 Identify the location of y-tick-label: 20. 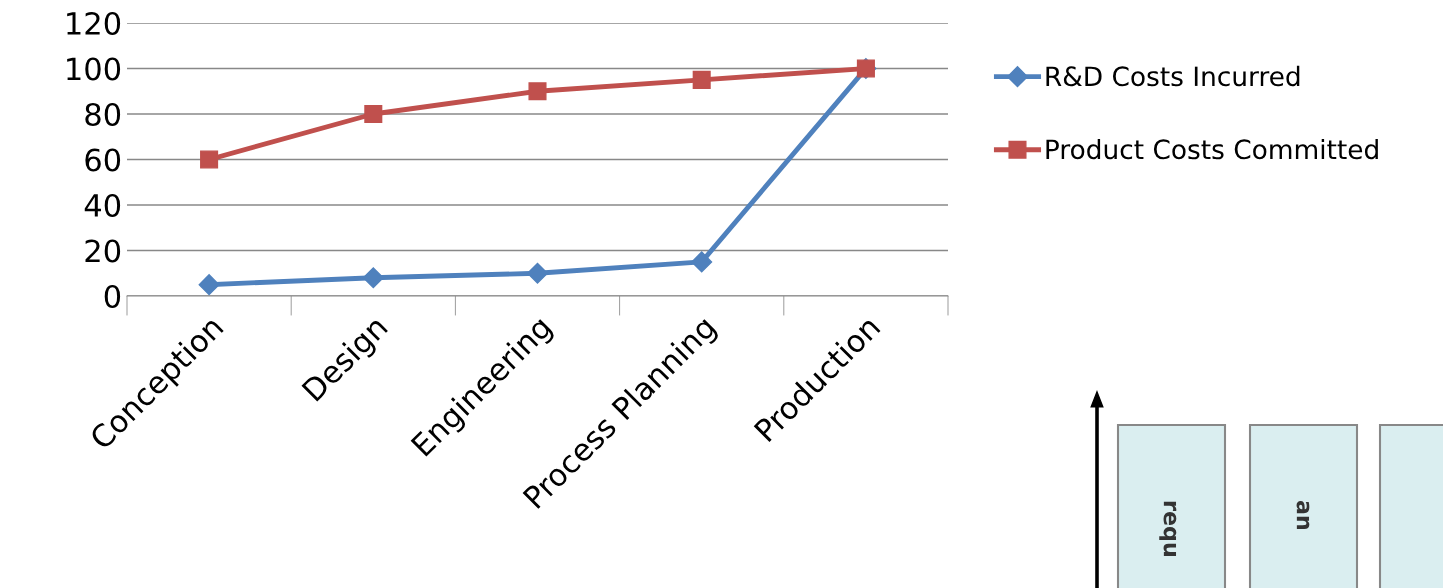
(103, 251).